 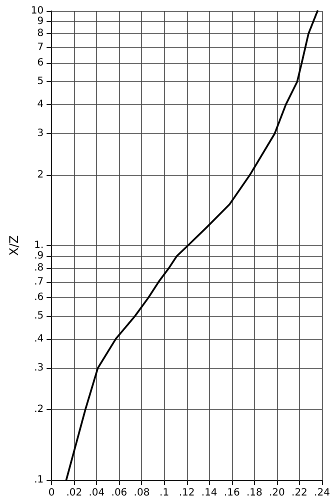 I want to click on y-tick-label: 7, so click(x=40, y=47).